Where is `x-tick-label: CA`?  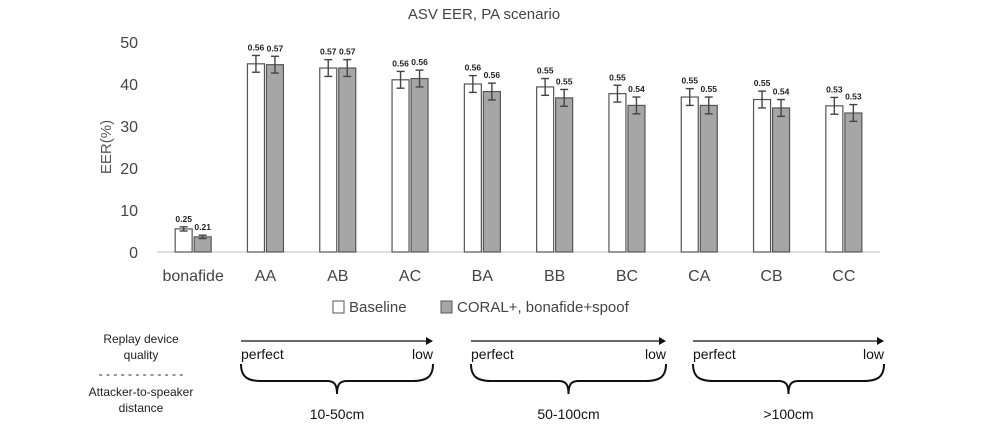
x-tick-label: CA is located at coordinates (699, 276).